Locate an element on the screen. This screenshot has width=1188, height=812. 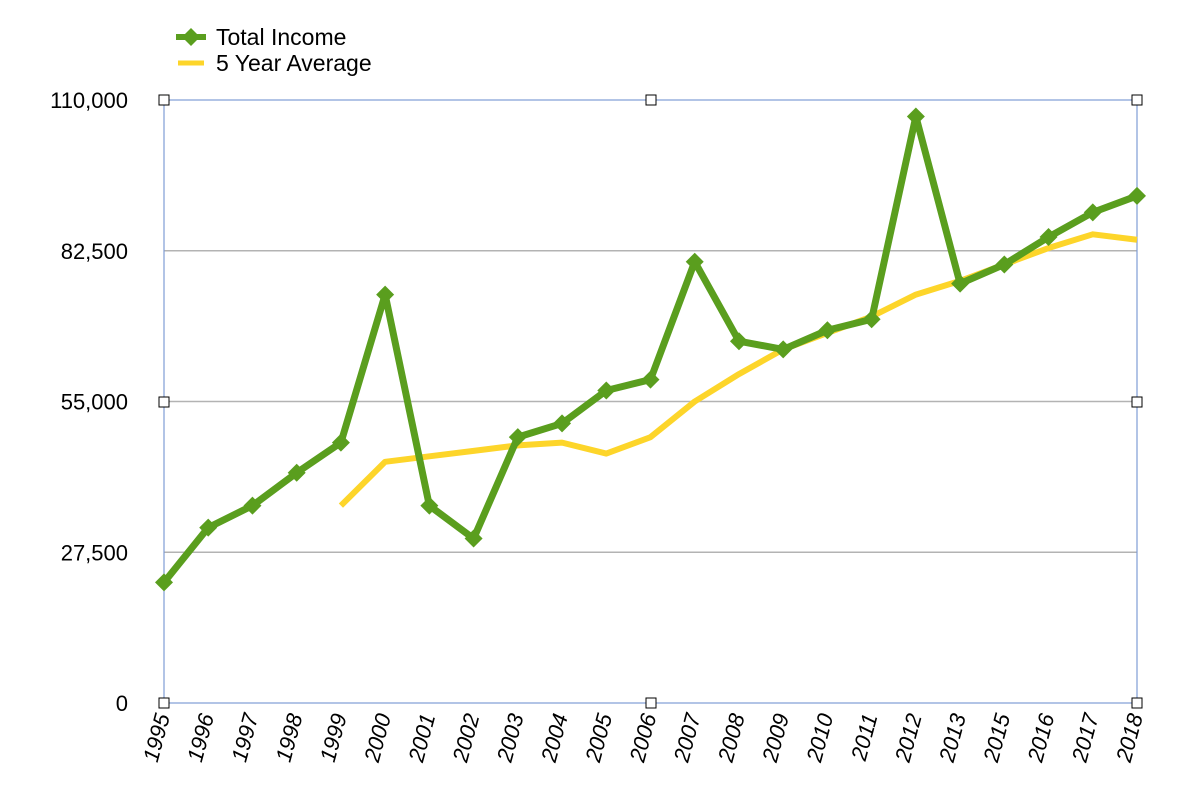
x-tick-label: 2008 is located at coordinates (731, 737).